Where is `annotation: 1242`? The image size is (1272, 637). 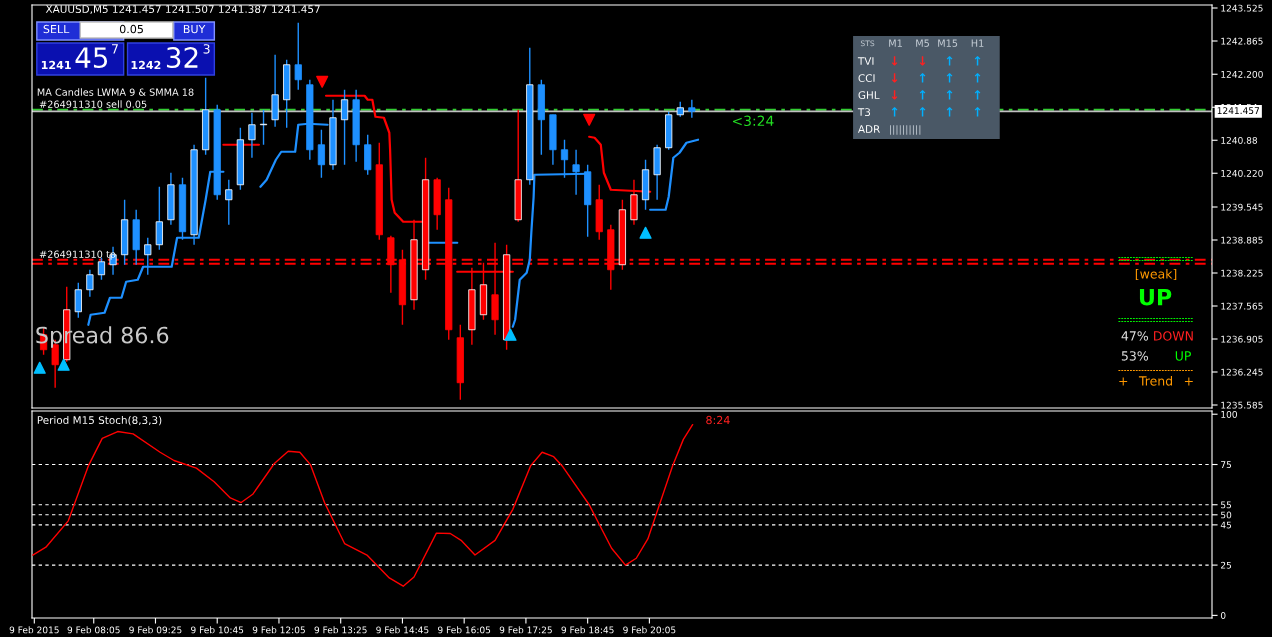 annotation: 1242 is located at coordinates (146, 65).